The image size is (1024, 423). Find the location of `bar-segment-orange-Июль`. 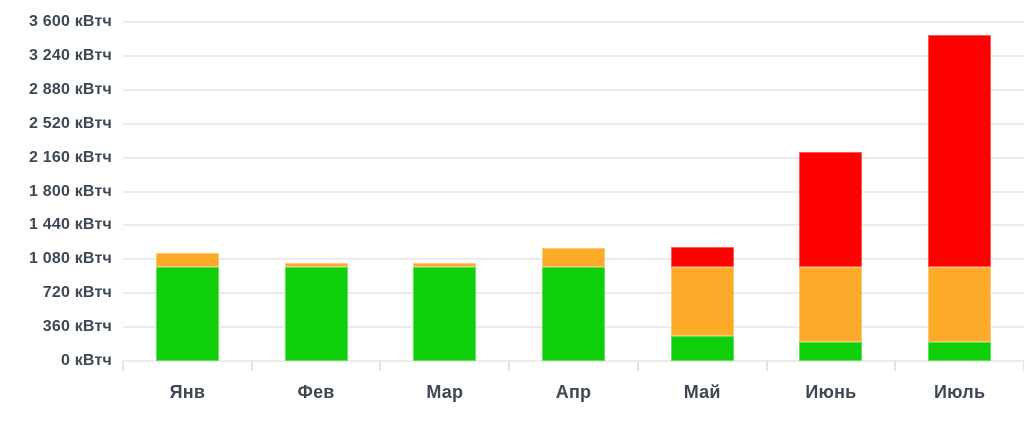

bar-segment-orange-Июль is located at coordinates (960, 304).